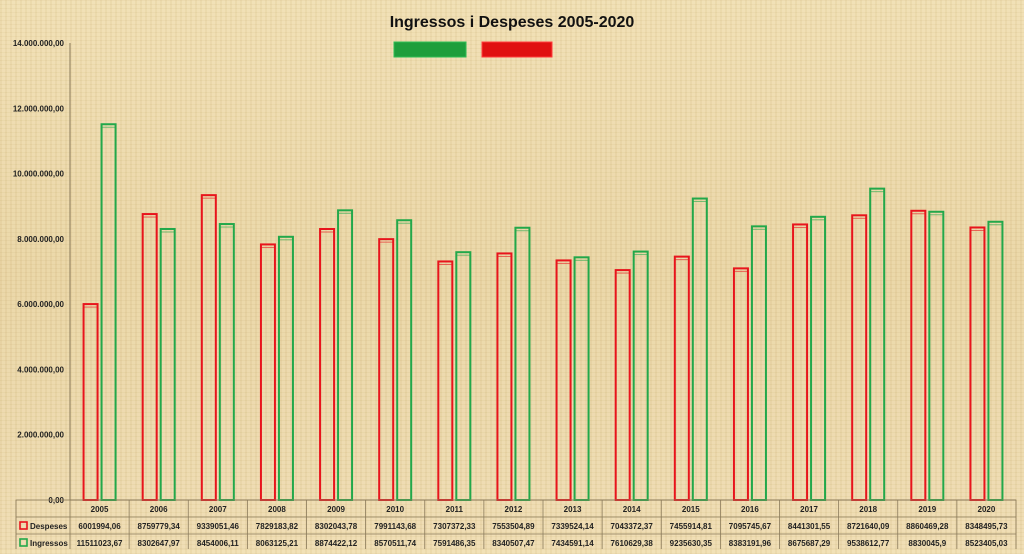 The height and width of the screenshot is (554, 1024). What do you see at coordinates (218, 526) in the screenshot?
I see `data-label-despeses: 9339051,46` at bounding box center [218, 526].